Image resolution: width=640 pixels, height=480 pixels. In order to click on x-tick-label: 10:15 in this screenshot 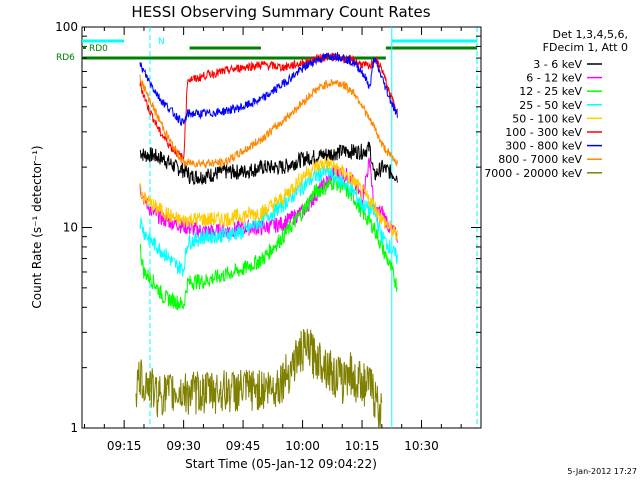, I will do `click(362, 446)`.